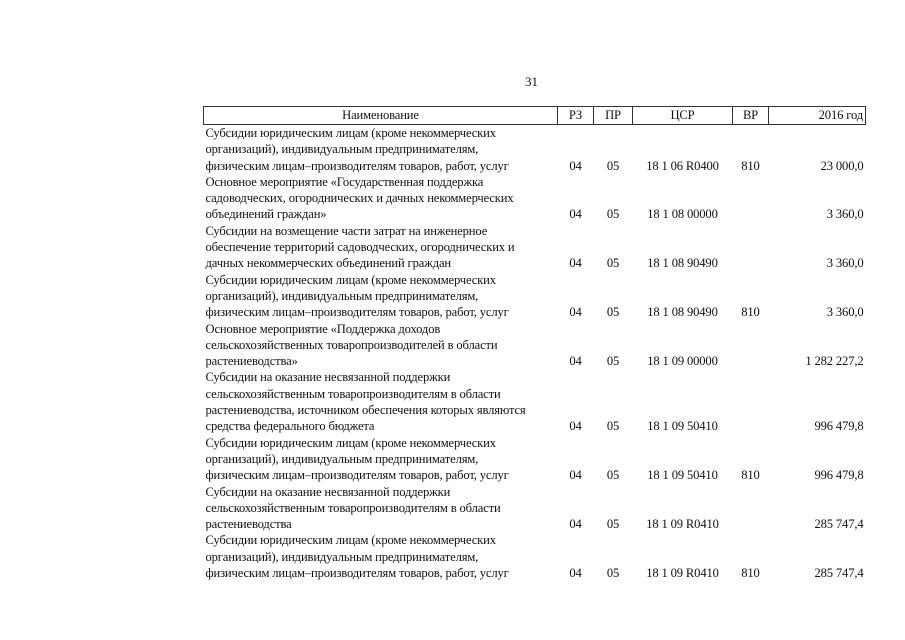 This screenshot has height=640, width=905. What do you see at coordinates (682, 165) in the screenshot?
I see `cell-csr: 18 1 06 R0400` at bounding box center [682, 165].